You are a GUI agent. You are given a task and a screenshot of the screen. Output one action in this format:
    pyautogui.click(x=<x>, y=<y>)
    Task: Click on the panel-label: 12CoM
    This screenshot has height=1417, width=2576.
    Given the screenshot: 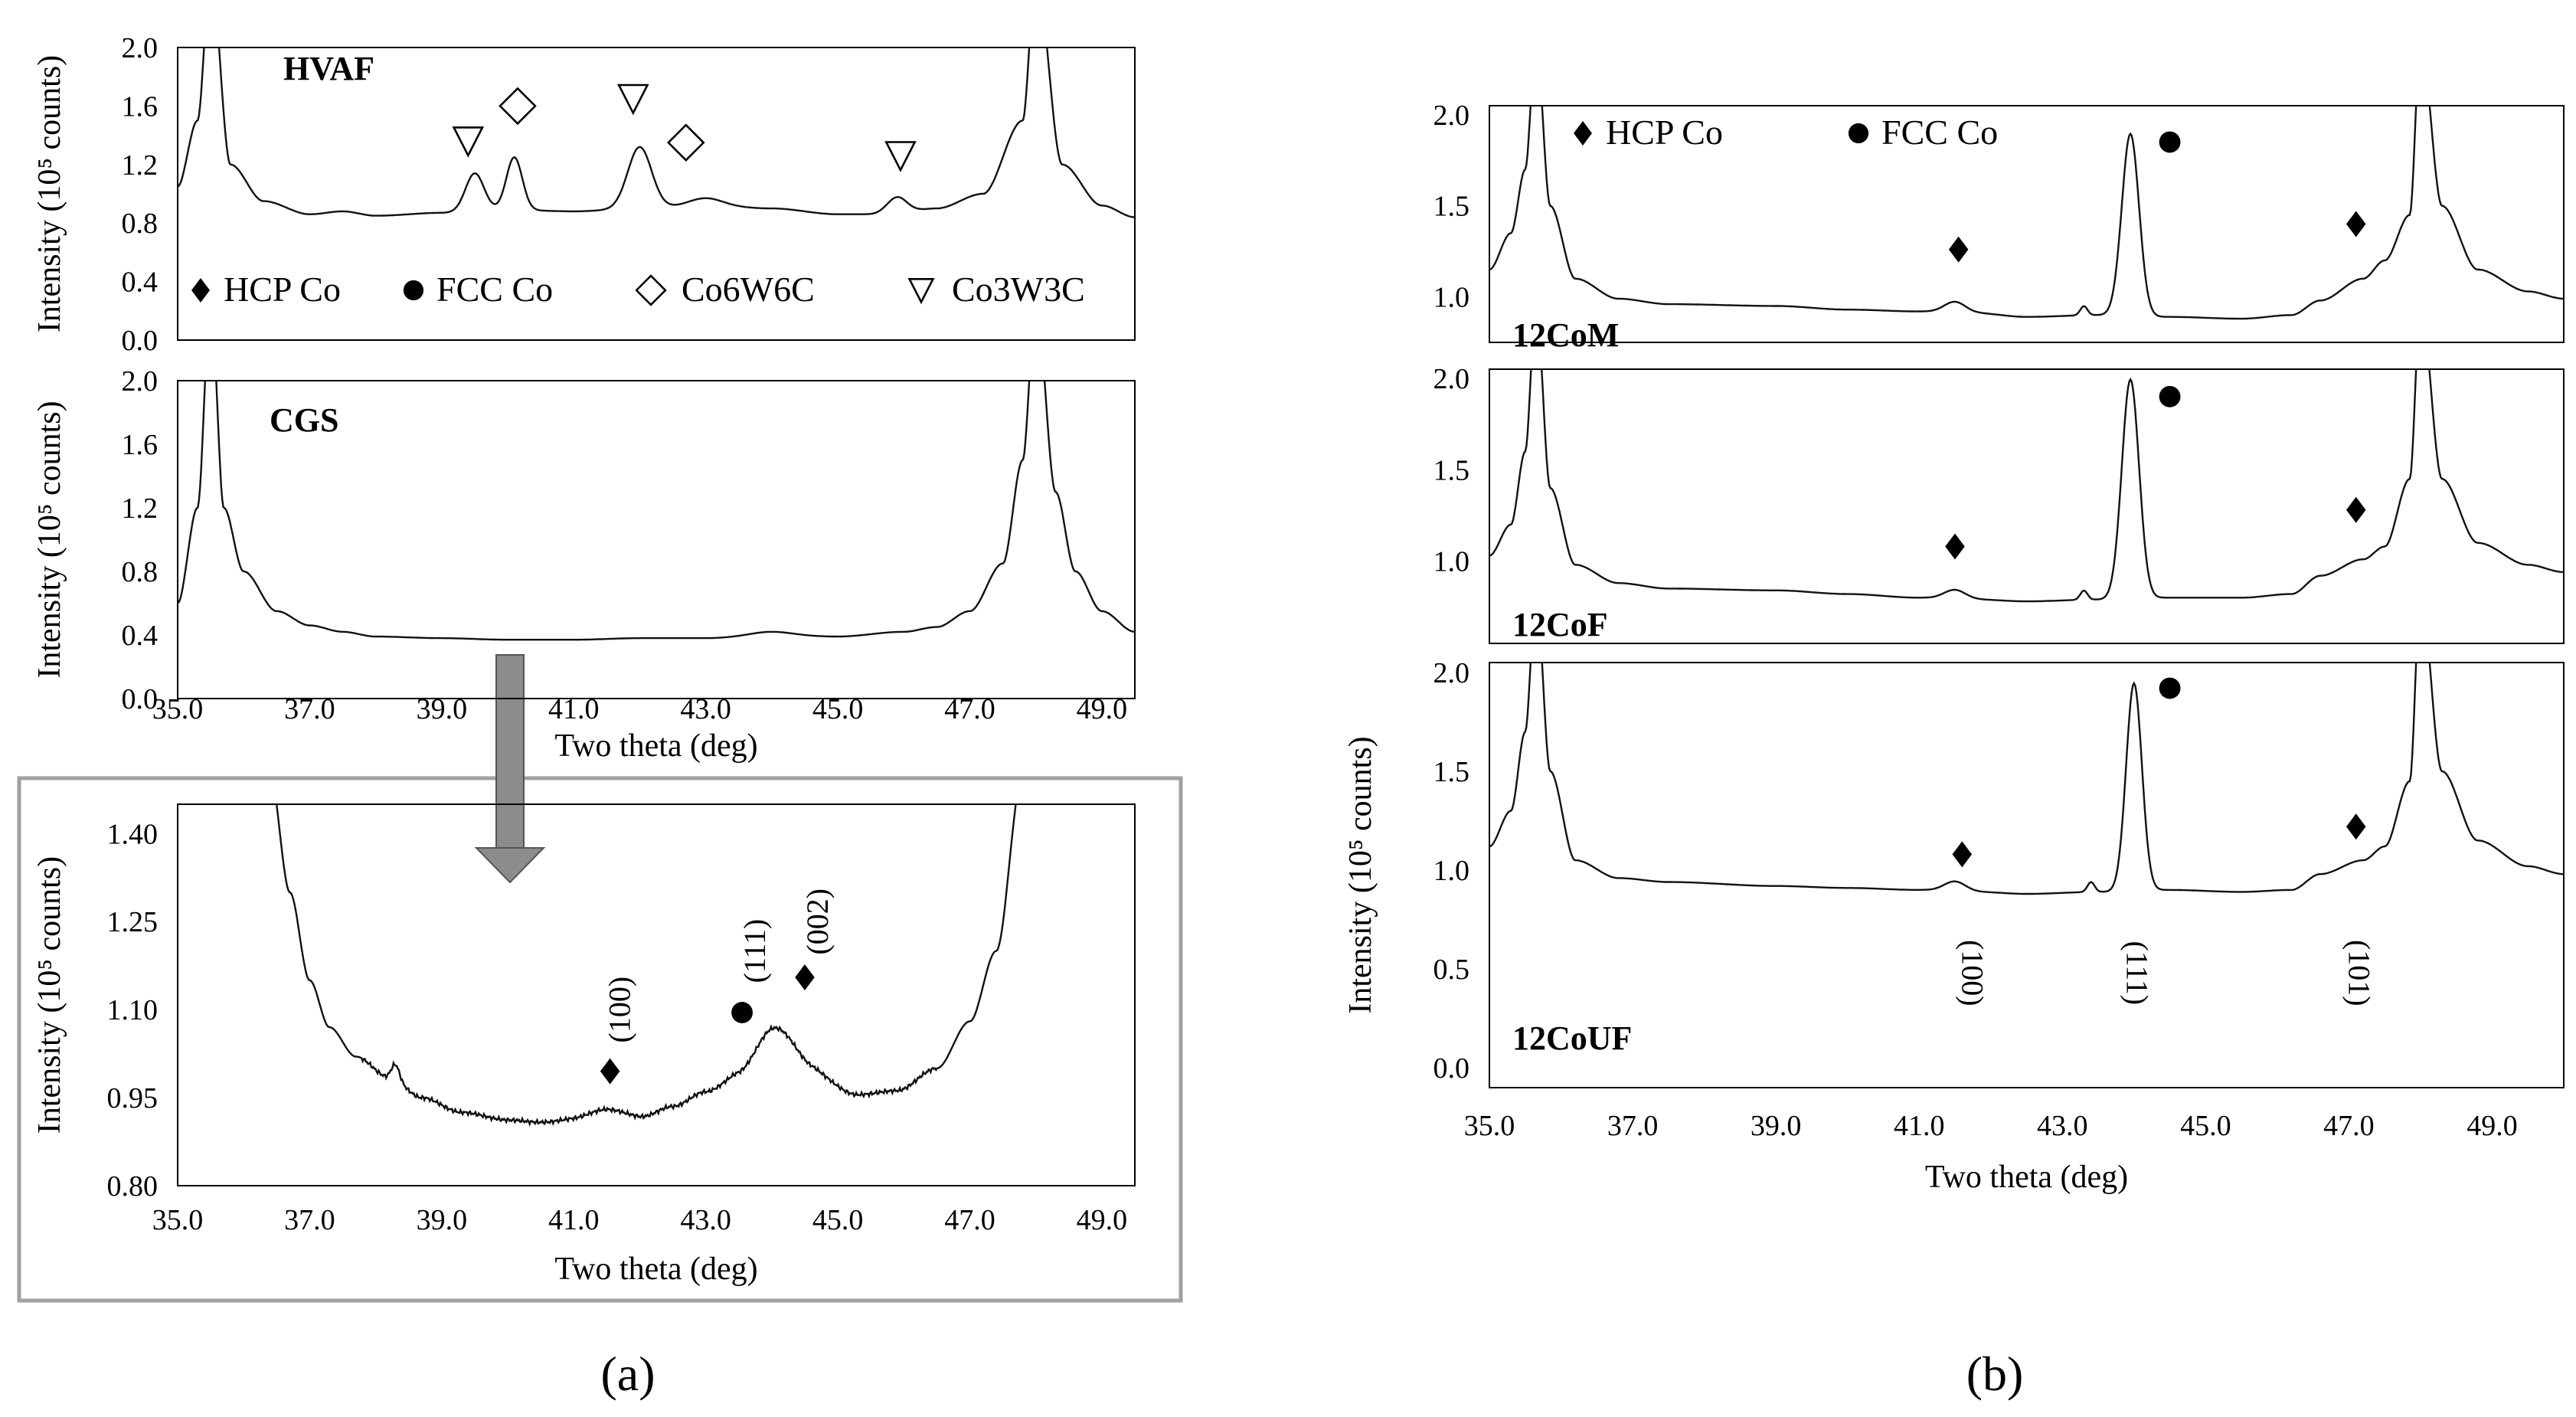 What is the action you would take?
    pyautogui.click(x=1565, y=335)
    